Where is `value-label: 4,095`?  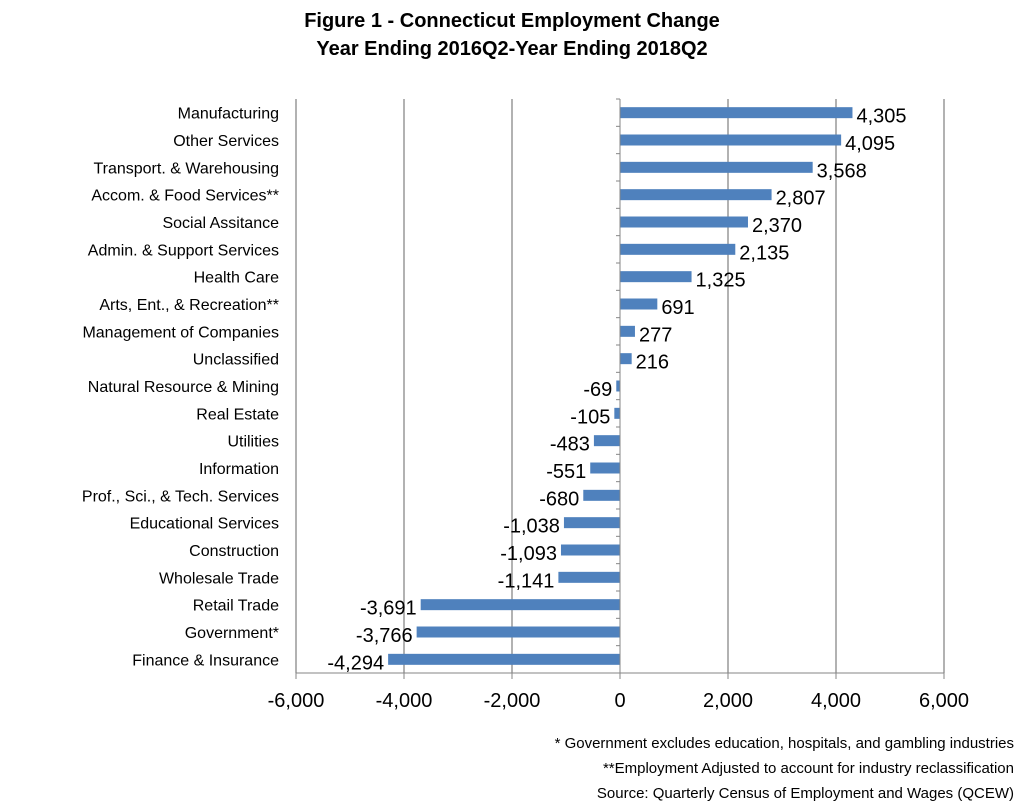
value-label: 4,095 is located at coordinates (870, 144).